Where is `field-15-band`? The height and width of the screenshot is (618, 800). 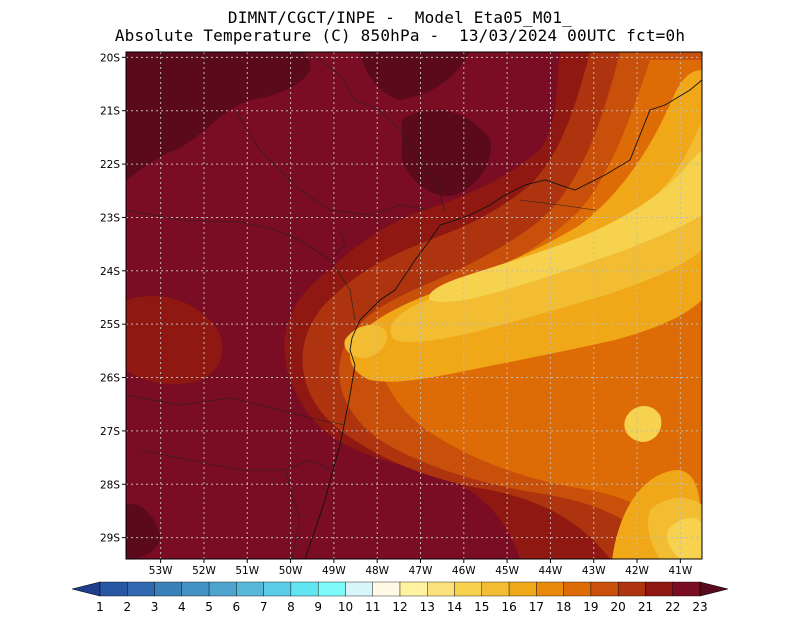 field-15-band is located at coordinates (565, 226).